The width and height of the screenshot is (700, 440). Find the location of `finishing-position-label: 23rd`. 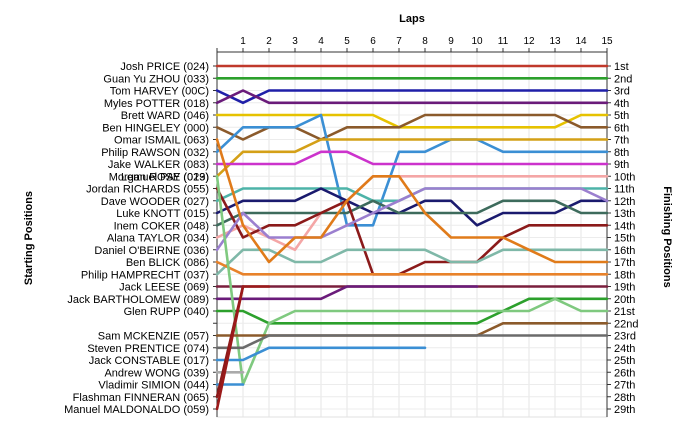

finishing-position-label: 23rd is located at coordinates (625, 337).